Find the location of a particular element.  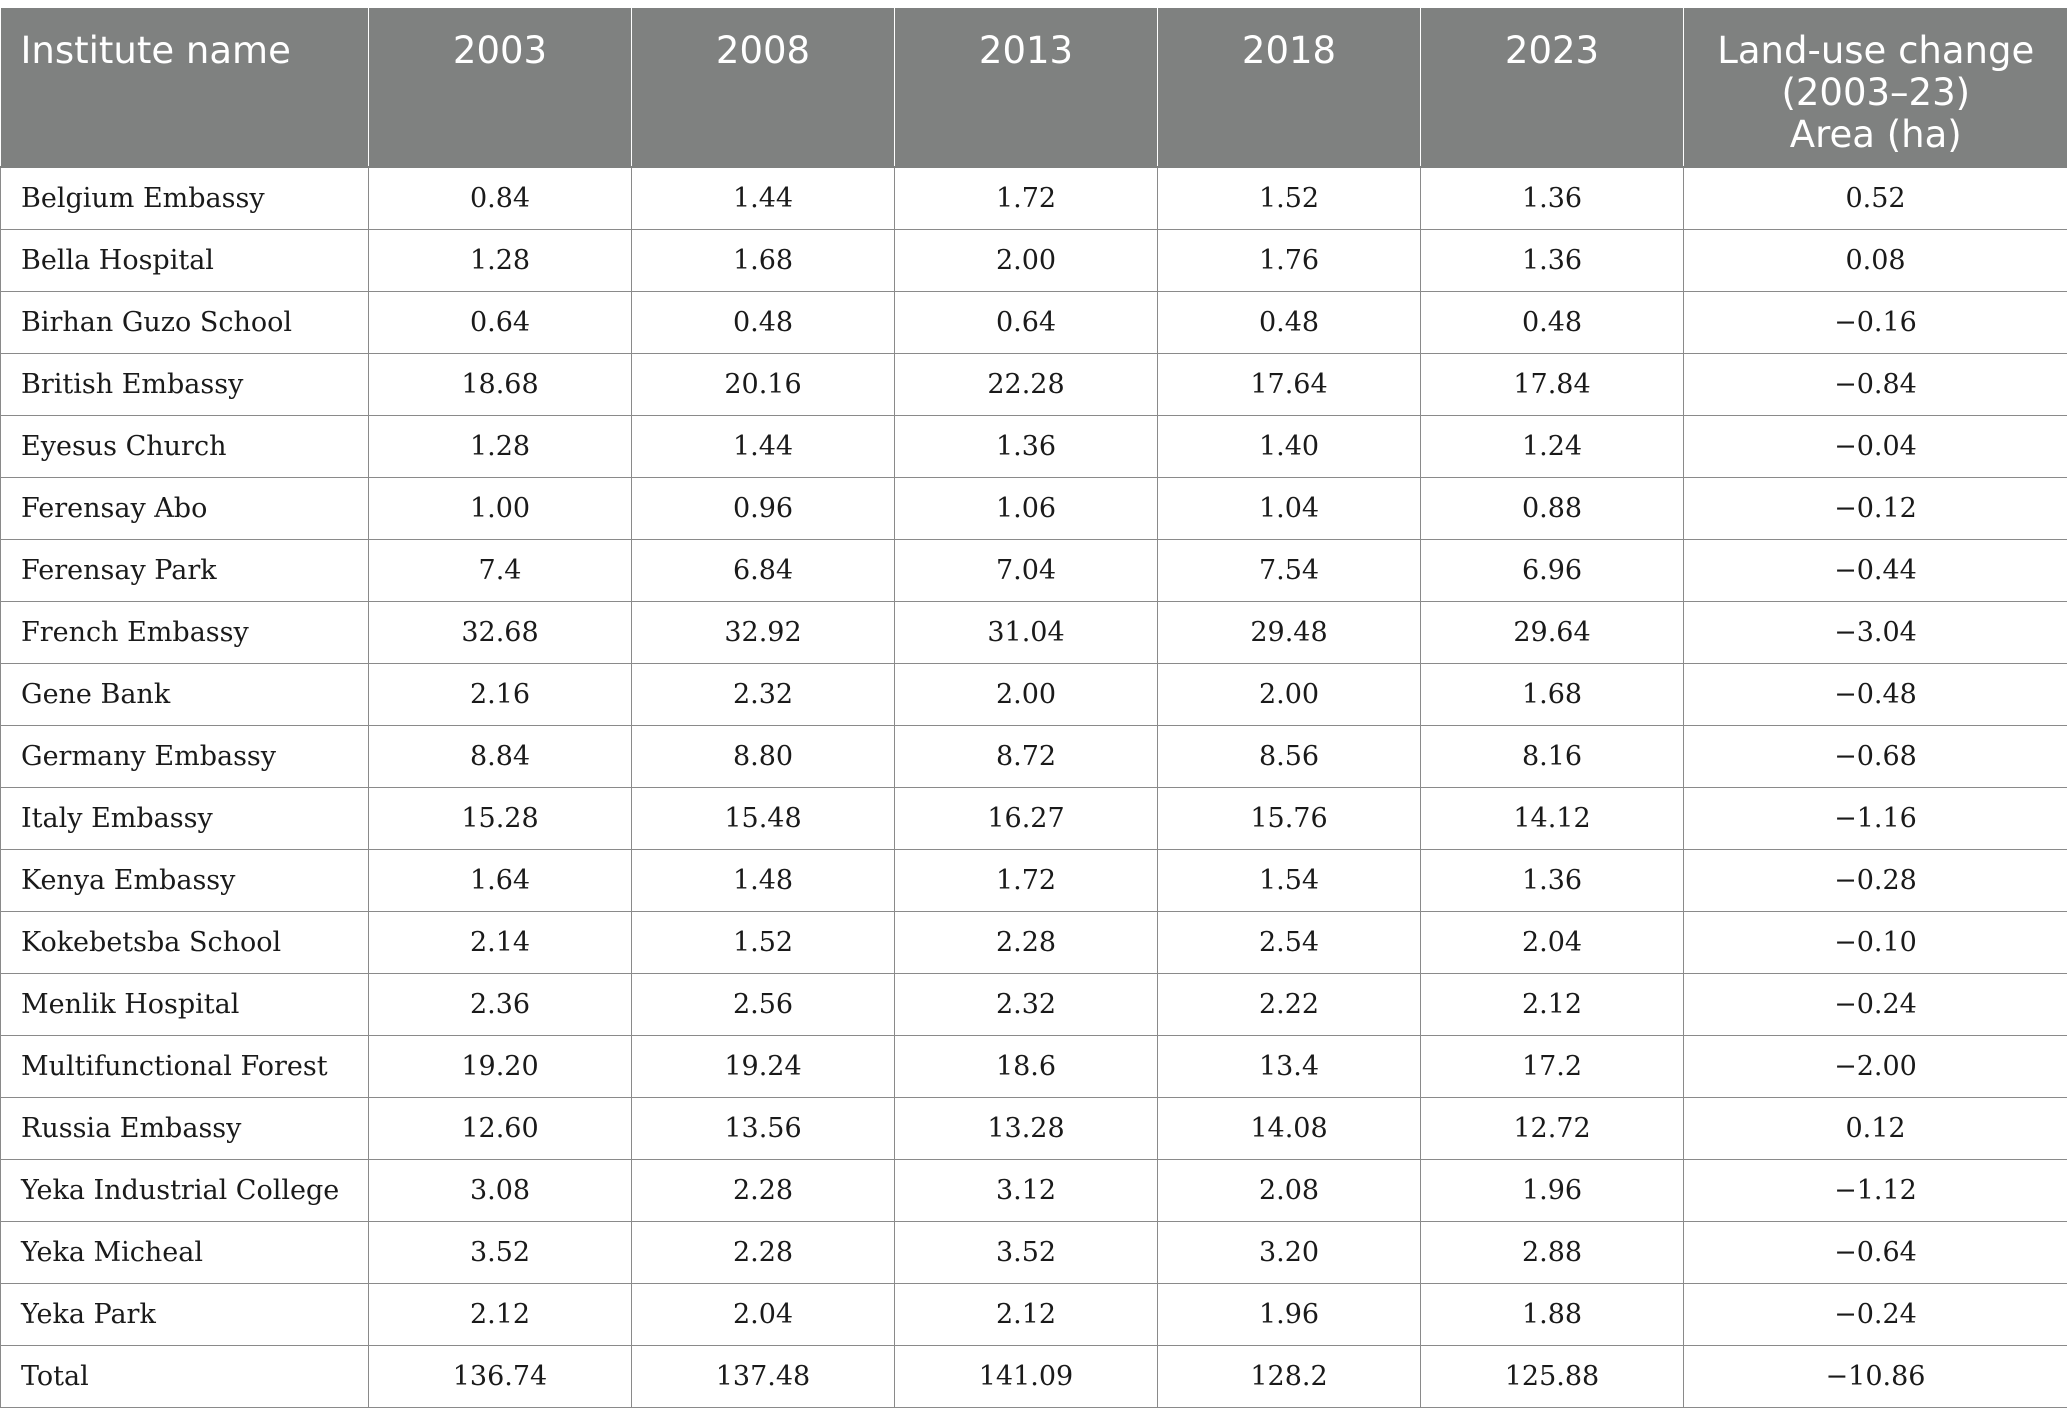

land-use-change-cell: −0.48 is located at coordinates (1875, 694).